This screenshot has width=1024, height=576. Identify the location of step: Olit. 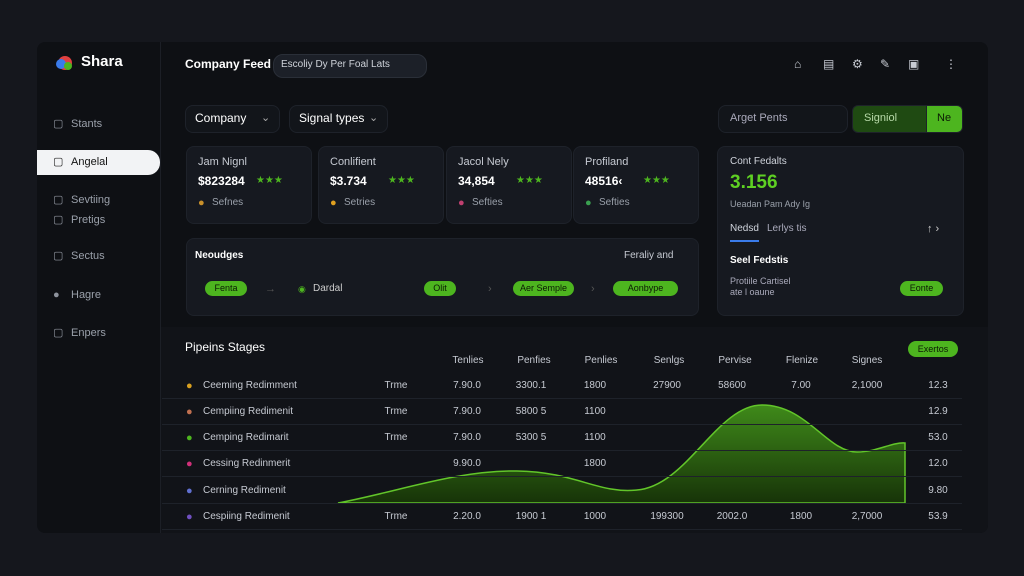
(440, 288).